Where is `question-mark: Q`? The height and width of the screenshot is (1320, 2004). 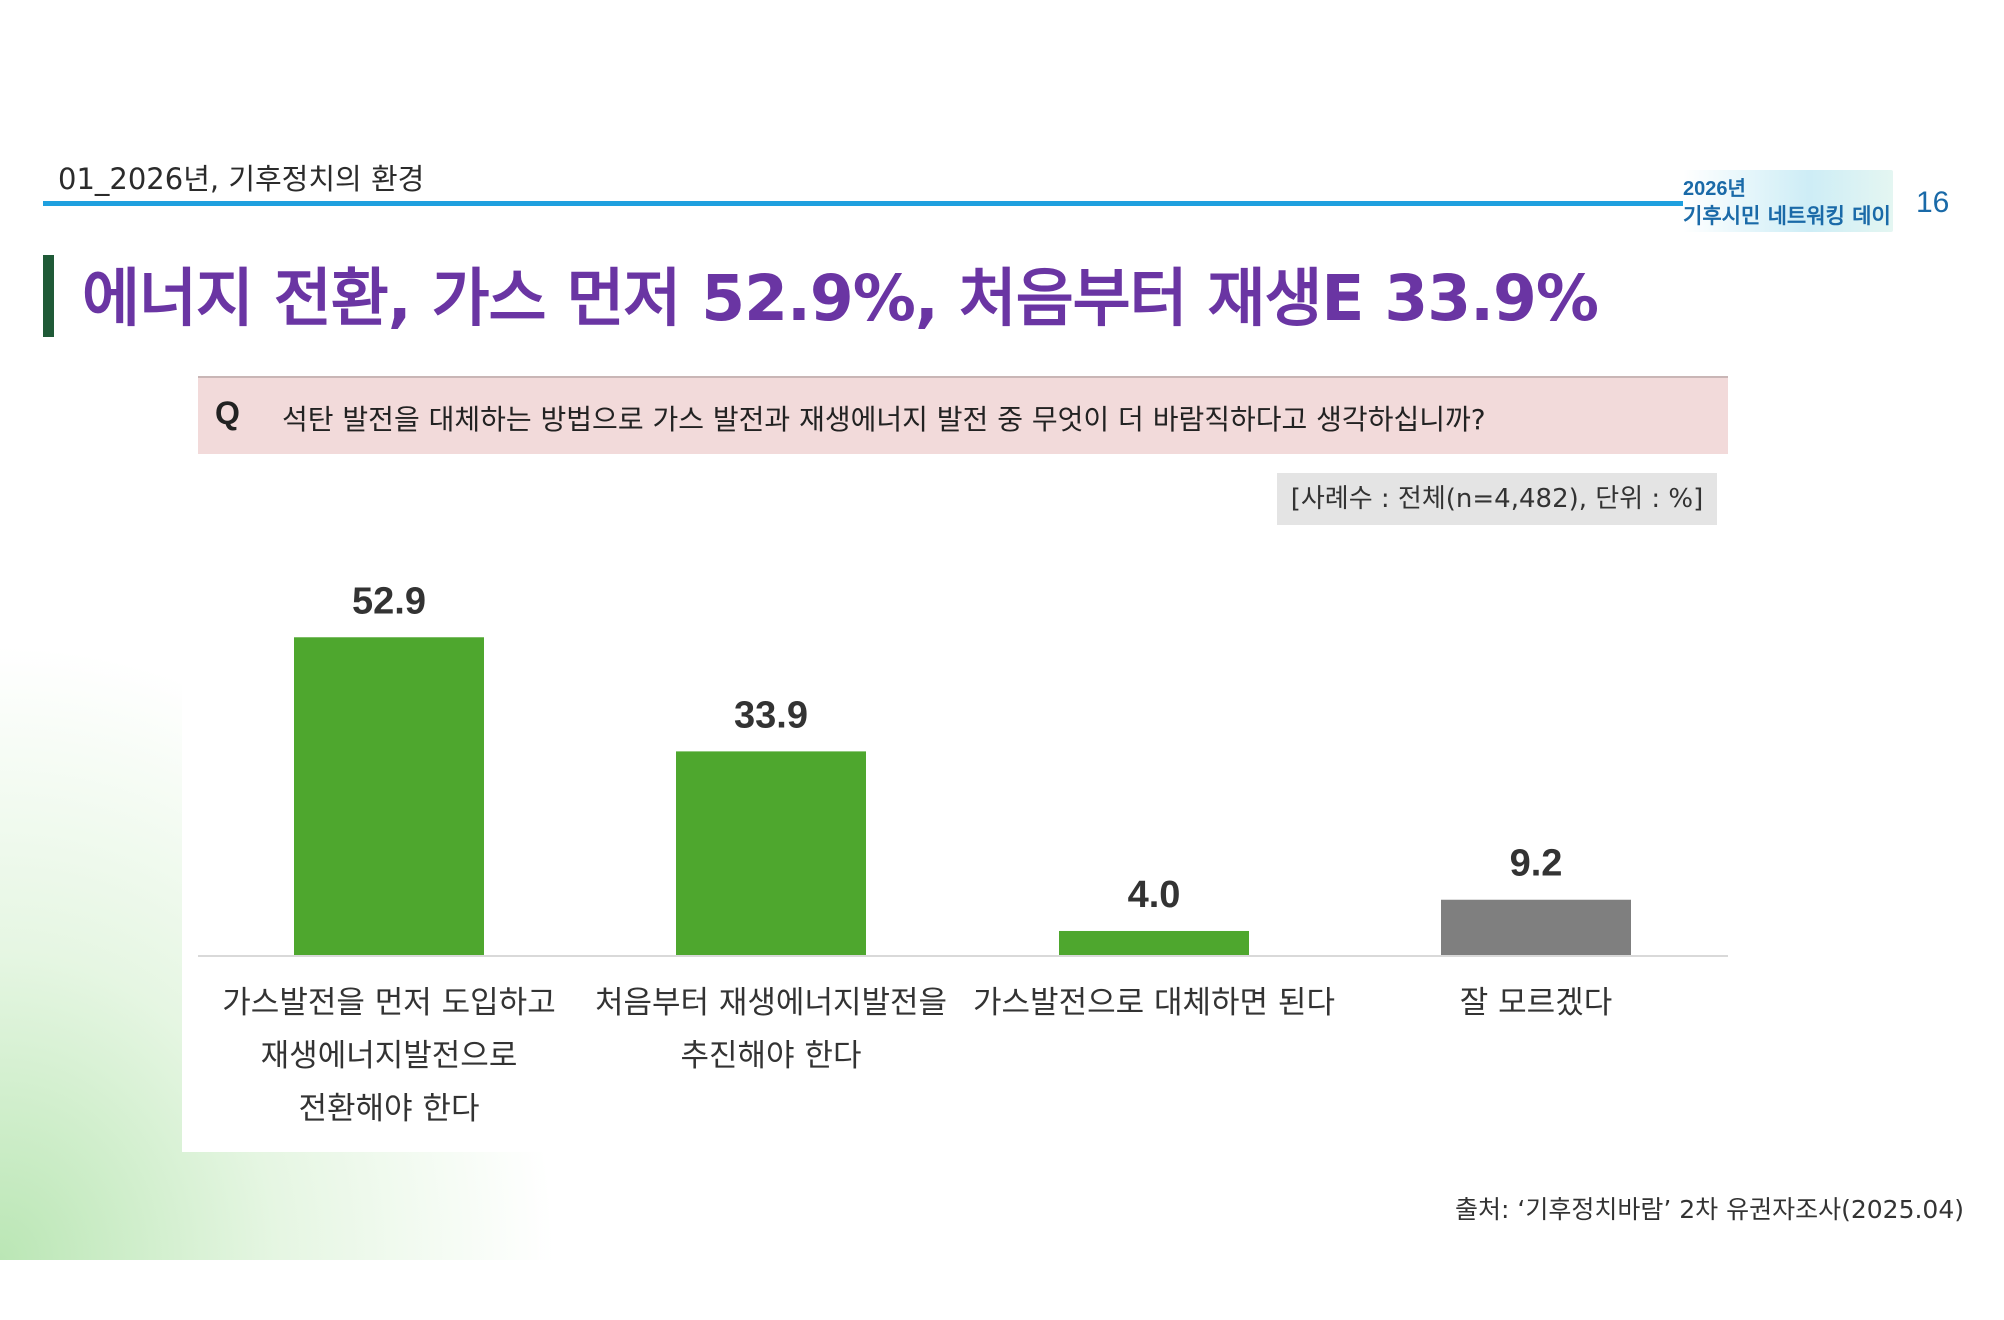 question-mark: Q is located at coordinates (227, 413).